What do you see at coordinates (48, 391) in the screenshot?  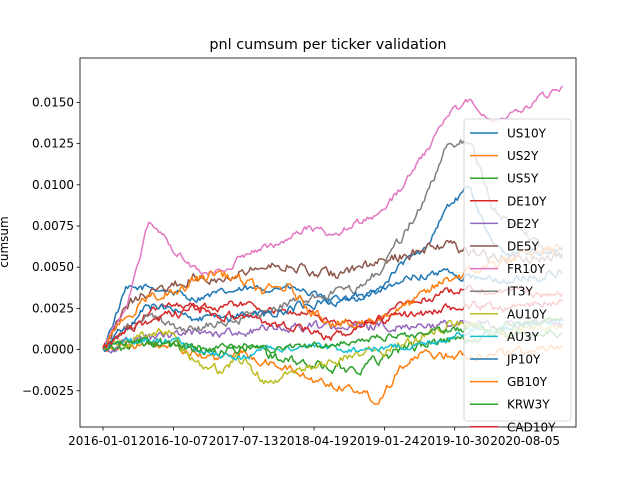 I see `y-tick-label: −0.0025` at bounding box center [48, 391].